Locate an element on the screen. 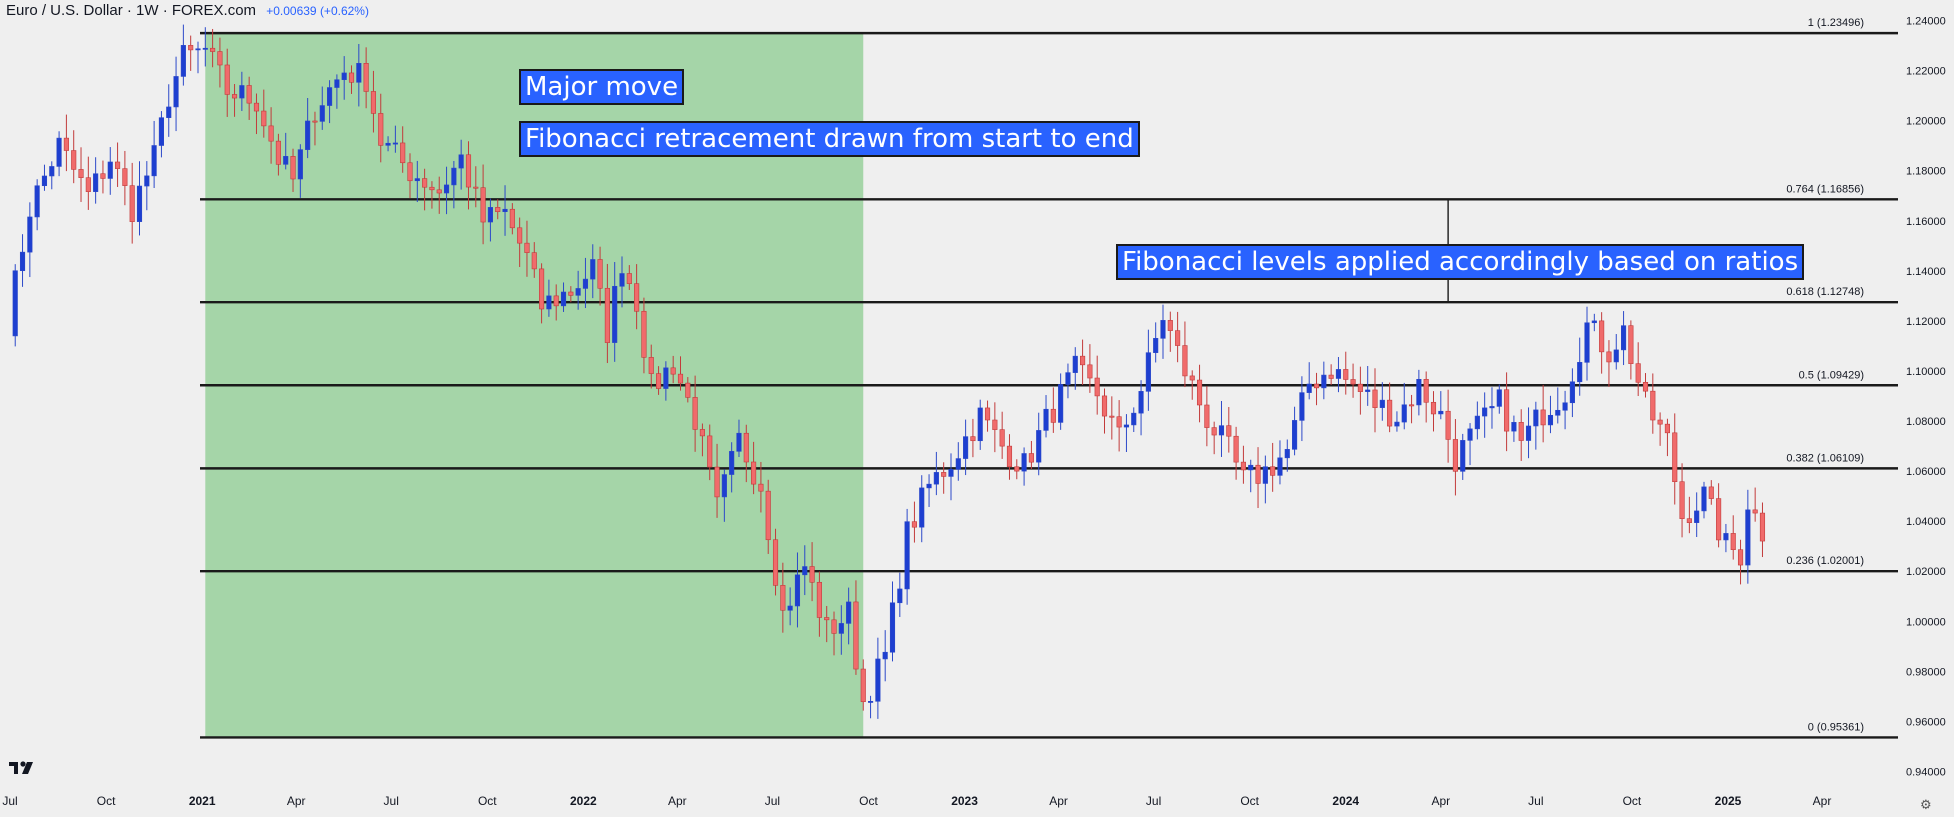 Image resolution: width=1954 pixels, height=817 pixels. price-change: +0.00639 (+0.62%) is located at coordinates (317, 11).